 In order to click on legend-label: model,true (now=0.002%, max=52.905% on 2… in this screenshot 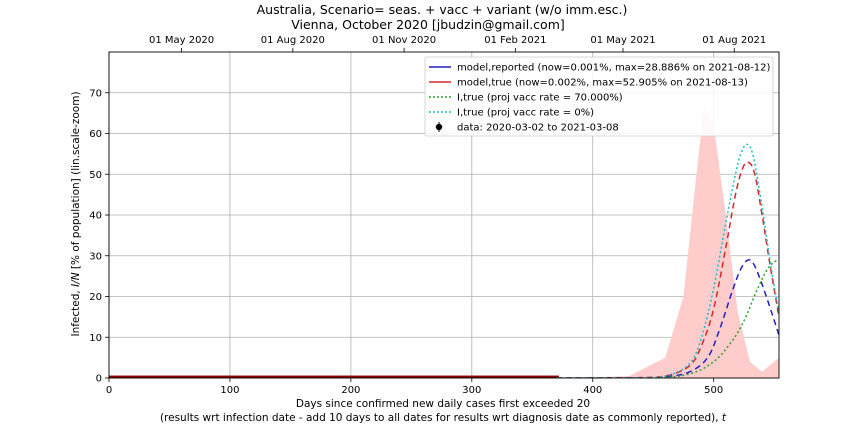, I will do `click(602, 83)`.